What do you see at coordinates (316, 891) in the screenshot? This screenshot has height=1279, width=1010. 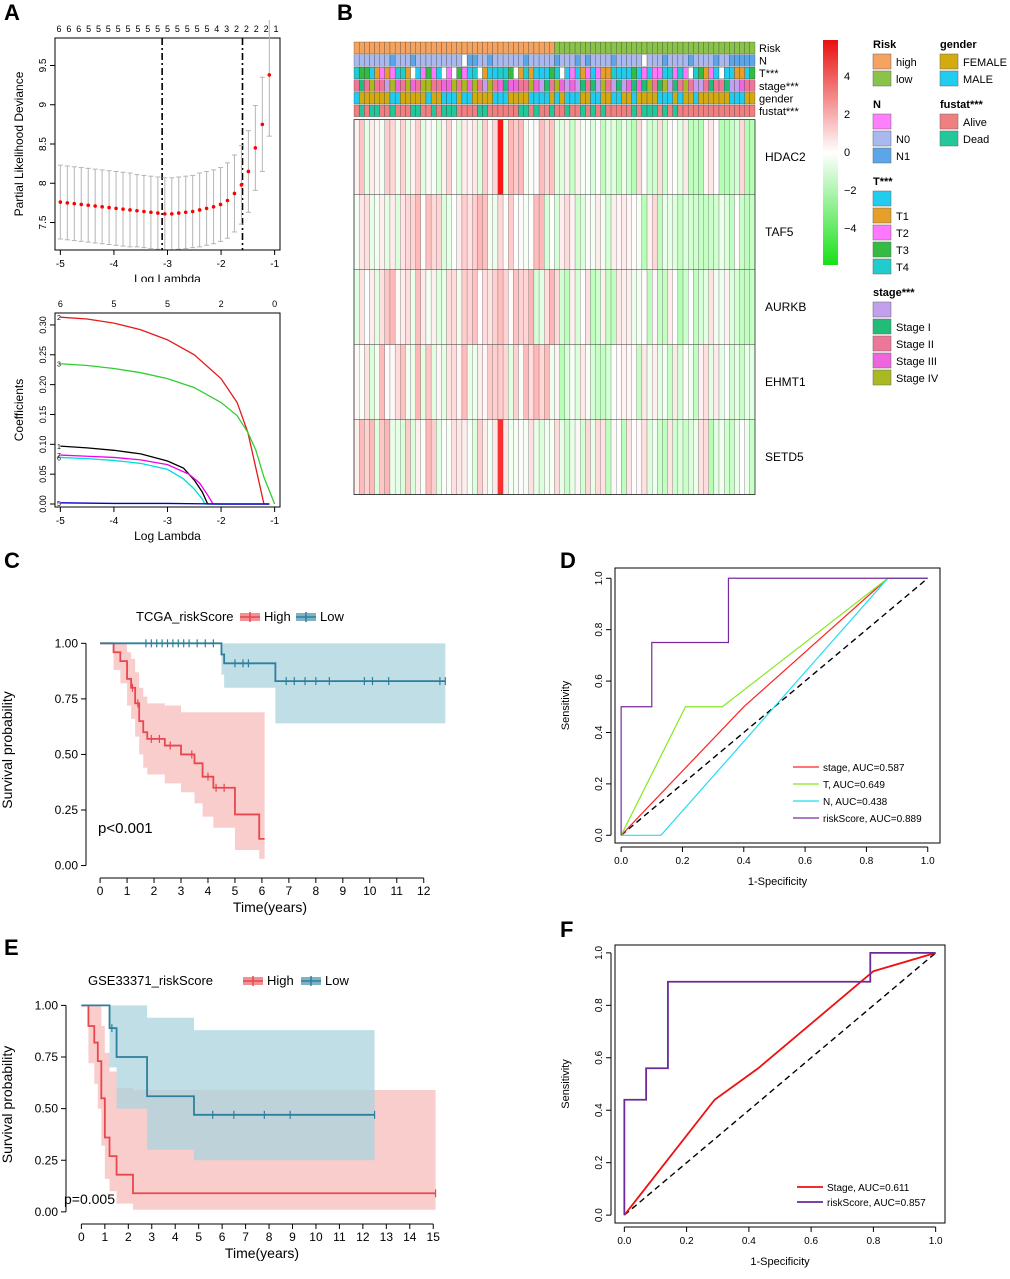 I see `x-tick-label: 8` at bounding box center [316, 891].